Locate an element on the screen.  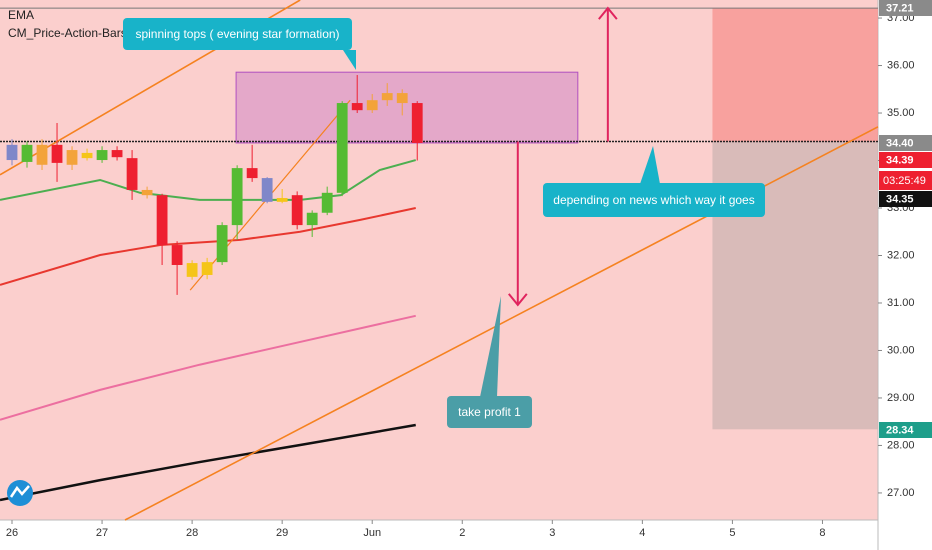
logo-glyph is located at coordinates (19, 491).